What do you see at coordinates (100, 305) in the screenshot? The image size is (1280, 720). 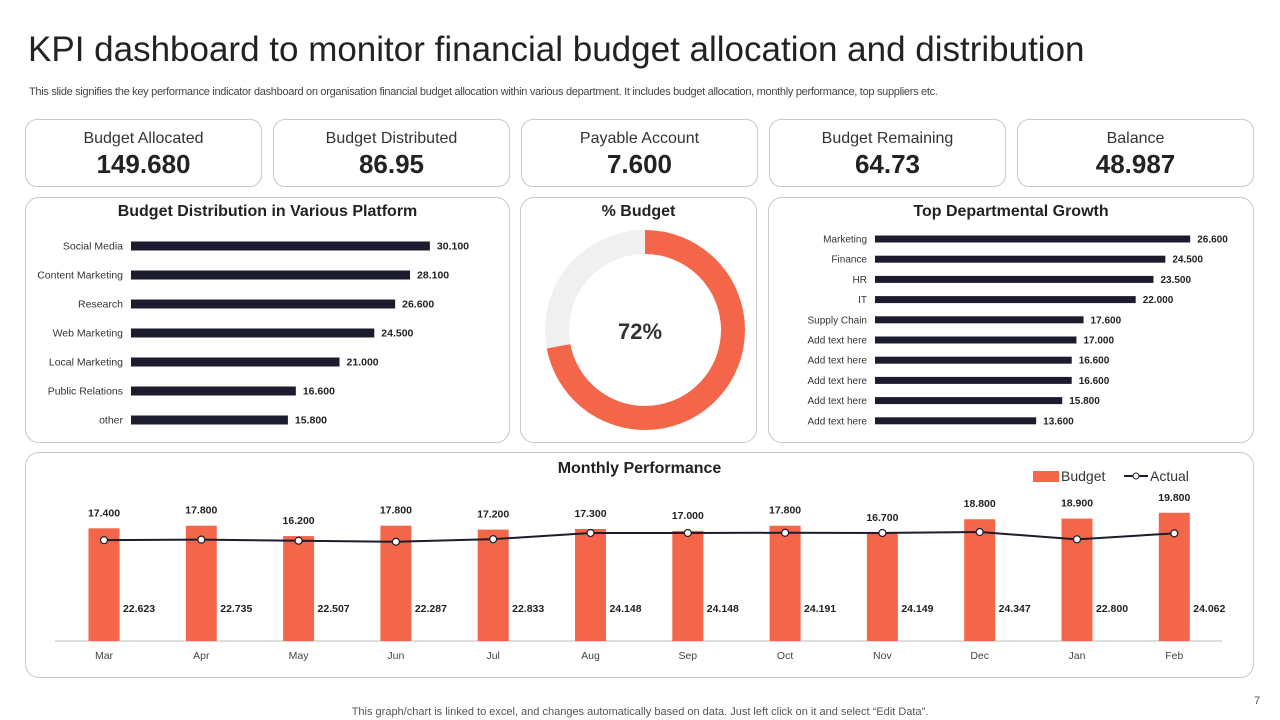 I see `category-label: Research` at bounding box center [100, 305].